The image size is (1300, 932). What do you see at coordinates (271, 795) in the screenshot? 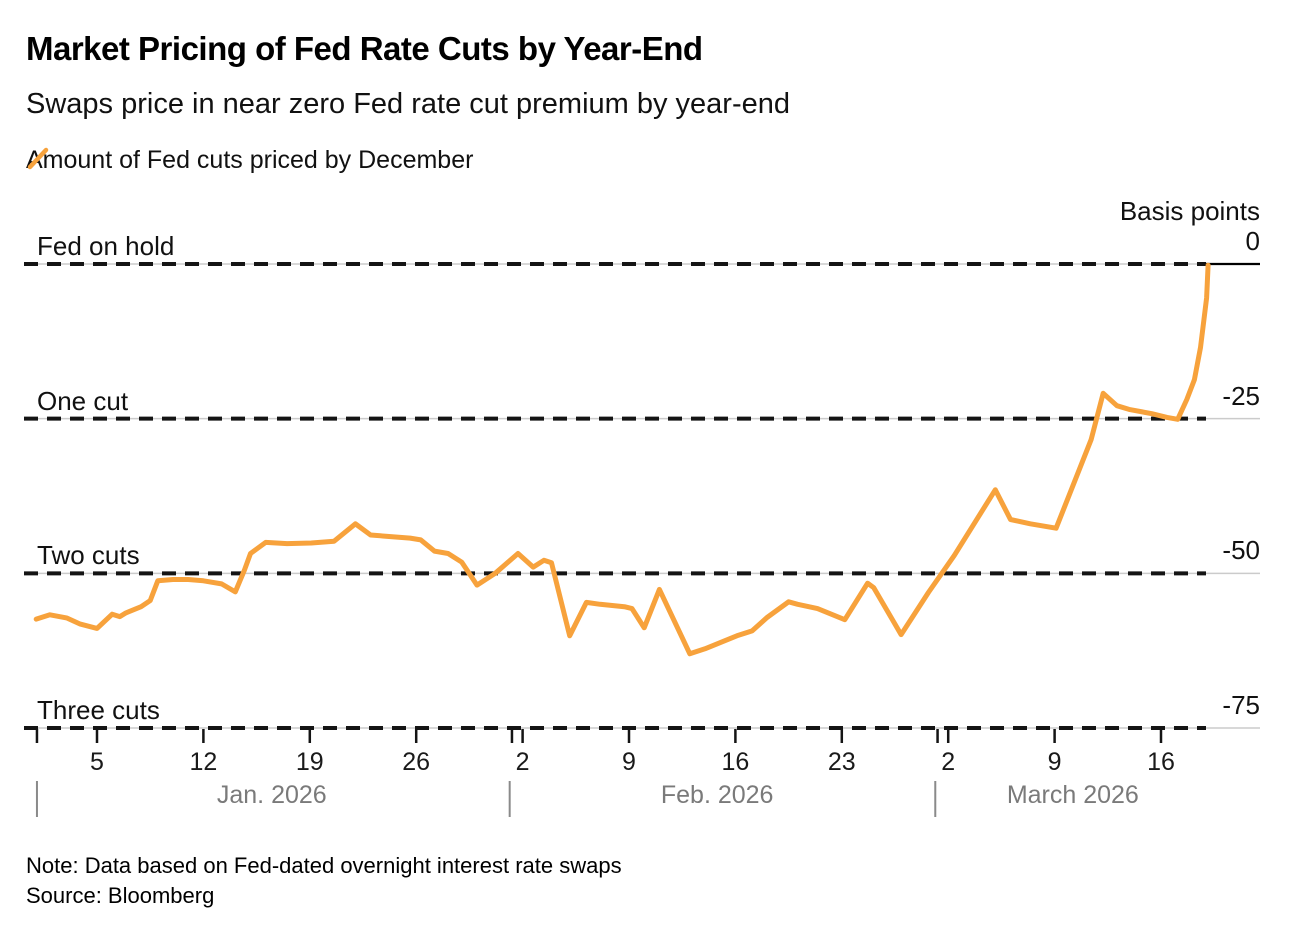
I see `month-label-jan--2026: Jan. 2026` at bounding box center [271, 795].